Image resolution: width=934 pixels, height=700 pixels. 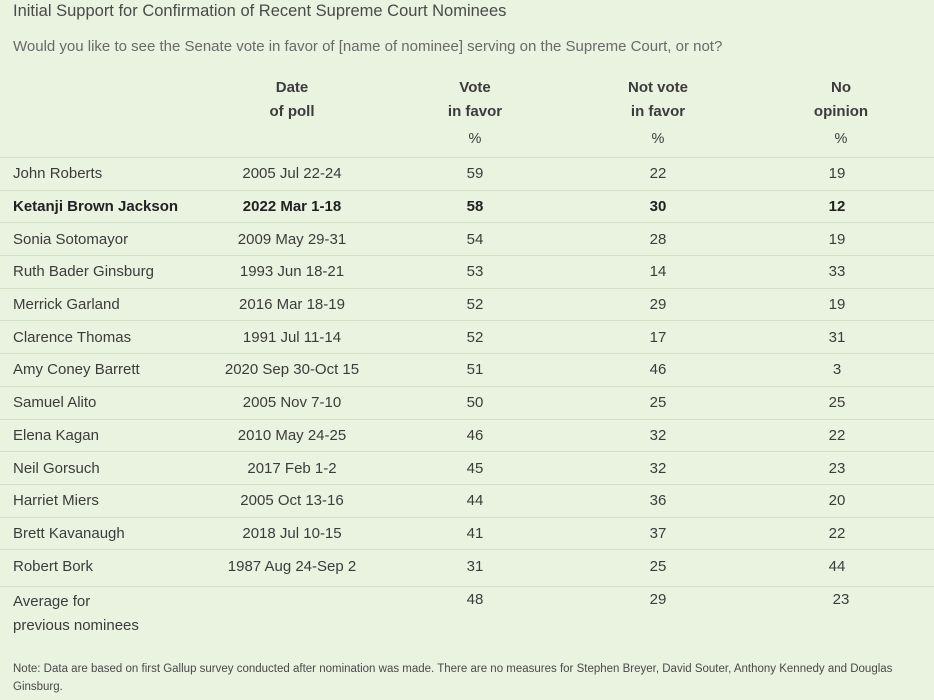 I want to click on header-not-favor-line1: Not vote, so click(x=658, y=87).